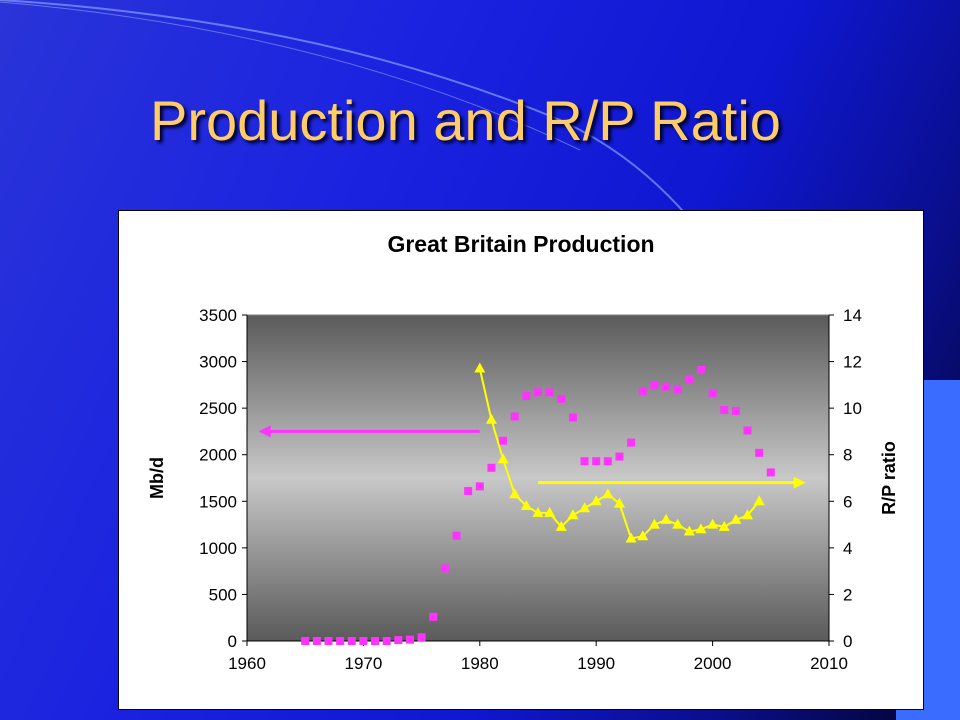 The width and height of the screenshot is (960, 720). I want to click on x-axis-ticks: 1960 1970 1980 1990 2000 2010, so click(538, 657).